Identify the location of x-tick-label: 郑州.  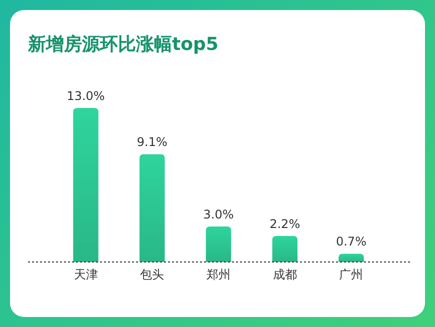
(218, 275).